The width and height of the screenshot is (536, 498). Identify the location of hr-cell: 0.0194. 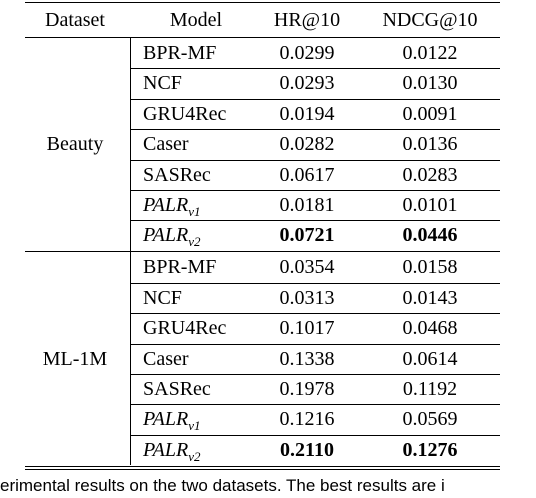
(307, 113).